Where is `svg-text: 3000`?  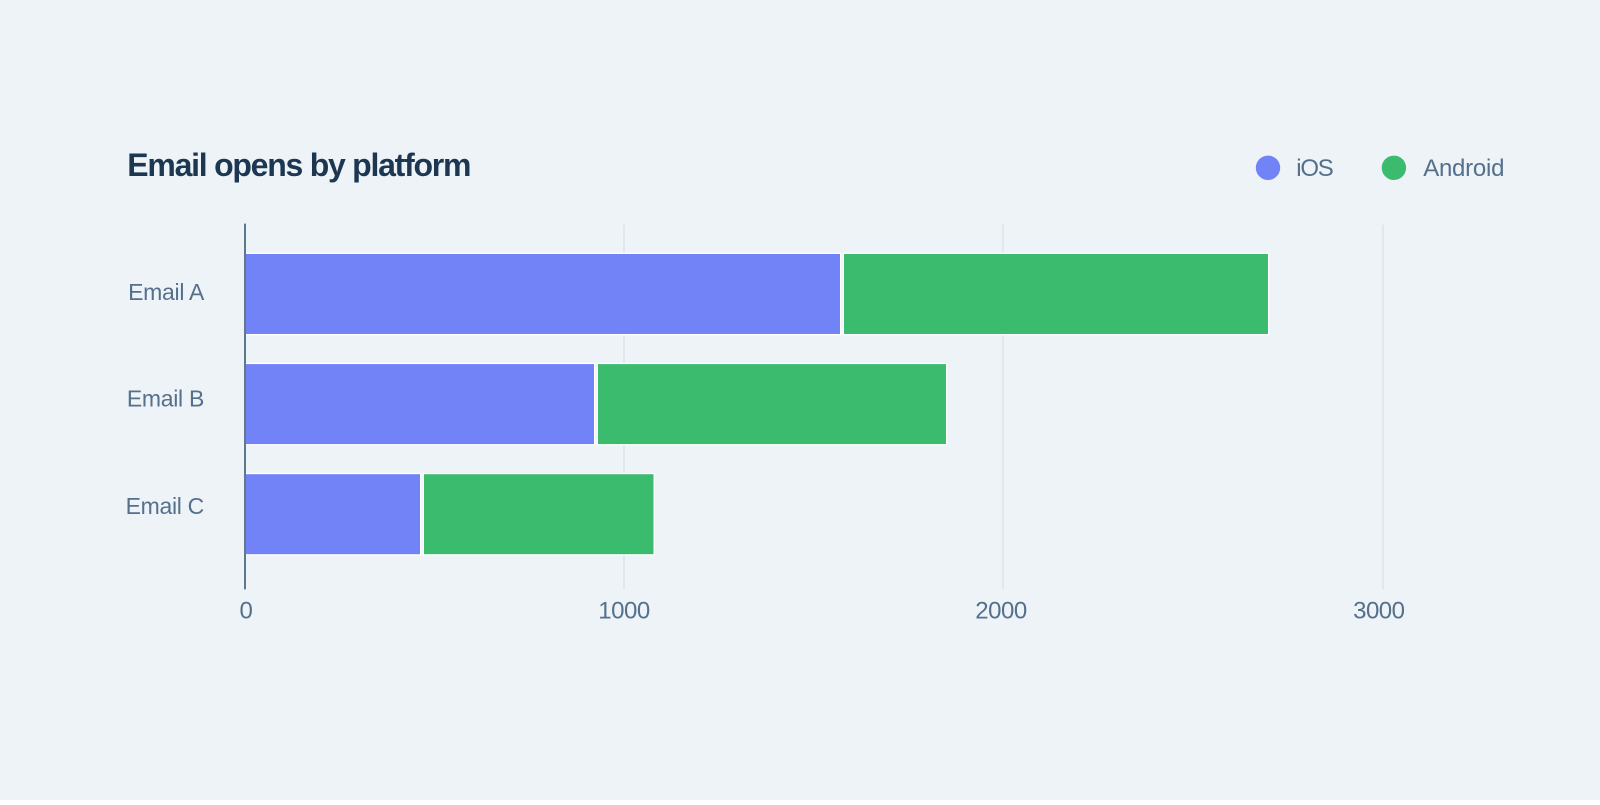
svg-text: 3000 is located at coordinates (1379, 610).